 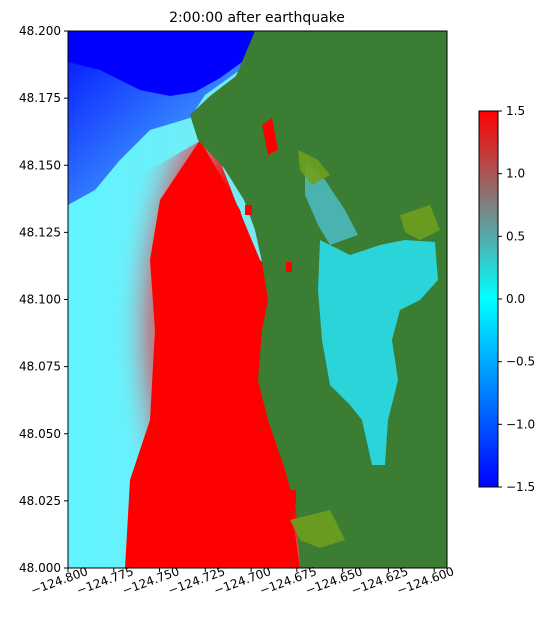 What do you see at coordinates (488, 299) in the screenshot?
I see `colorbar` at bounding box center [488, 299].